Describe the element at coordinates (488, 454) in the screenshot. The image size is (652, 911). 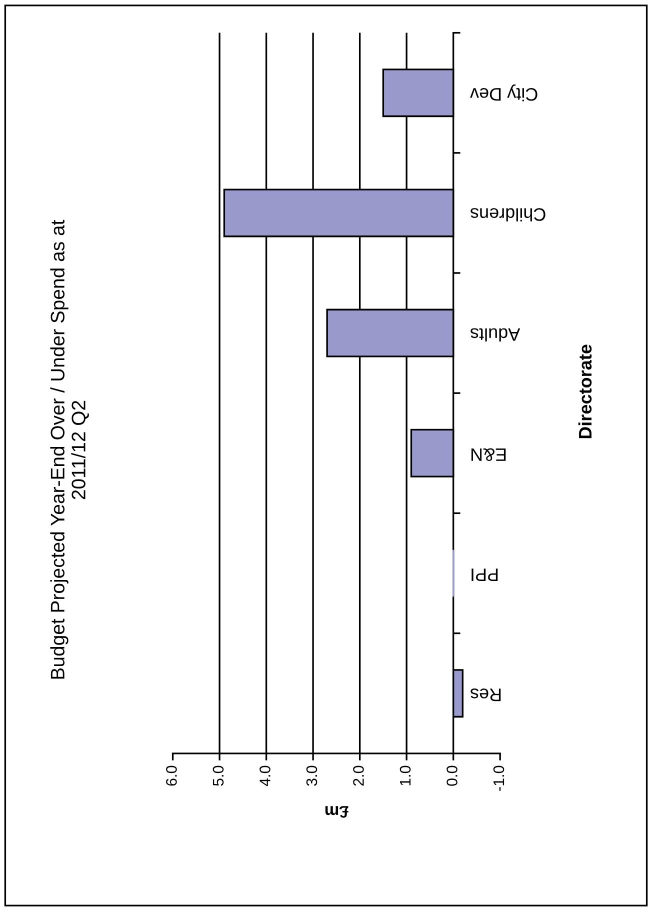
I see `y-tick-label: E&N` at that location.